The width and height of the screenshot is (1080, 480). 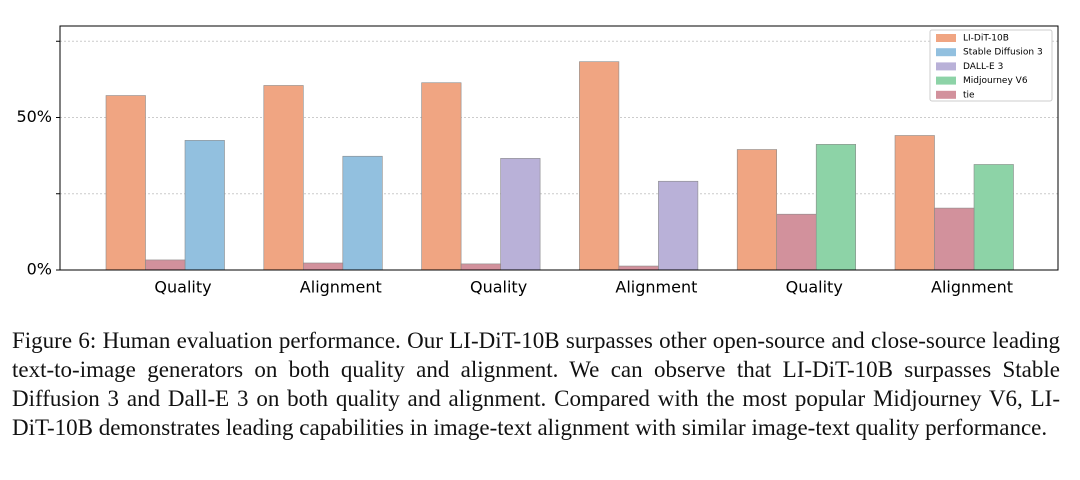 What do you see at coordinates (39, 269) in the screenshot?
I see `y-tick-label: 0%` at bounding box center [39, 269].